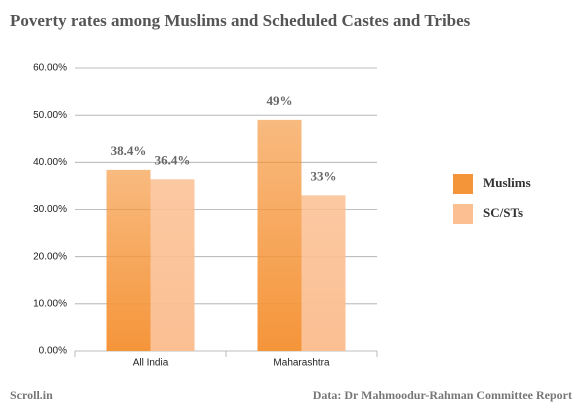  I want to click on y-tick-label: 20.00%, so click(50, 256).